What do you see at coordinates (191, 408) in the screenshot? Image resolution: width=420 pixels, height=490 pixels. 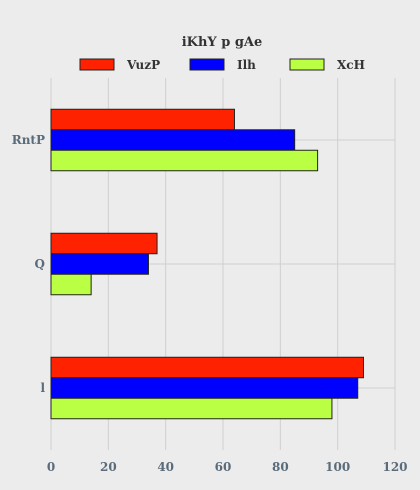 I see `bar-XcH-l` at bounding box center [191, 408].